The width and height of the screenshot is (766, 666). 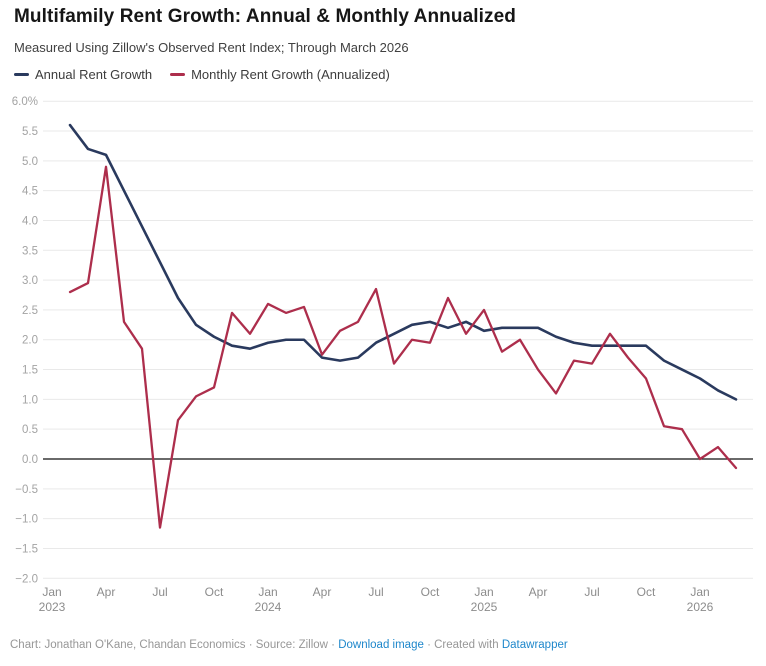 I want to click on y-axis-tick-label: −1.0, so click(x=26, y=520).